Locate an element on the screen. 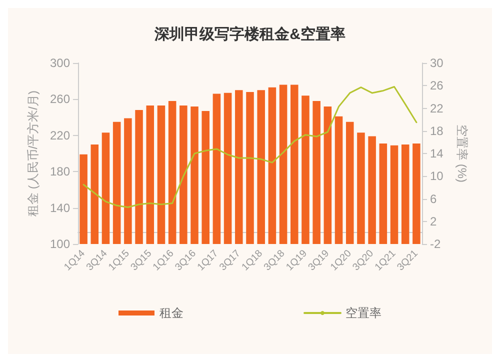 The image size is (500, 362). y2-tick-label: 22 is located at coordinates (437, 108).